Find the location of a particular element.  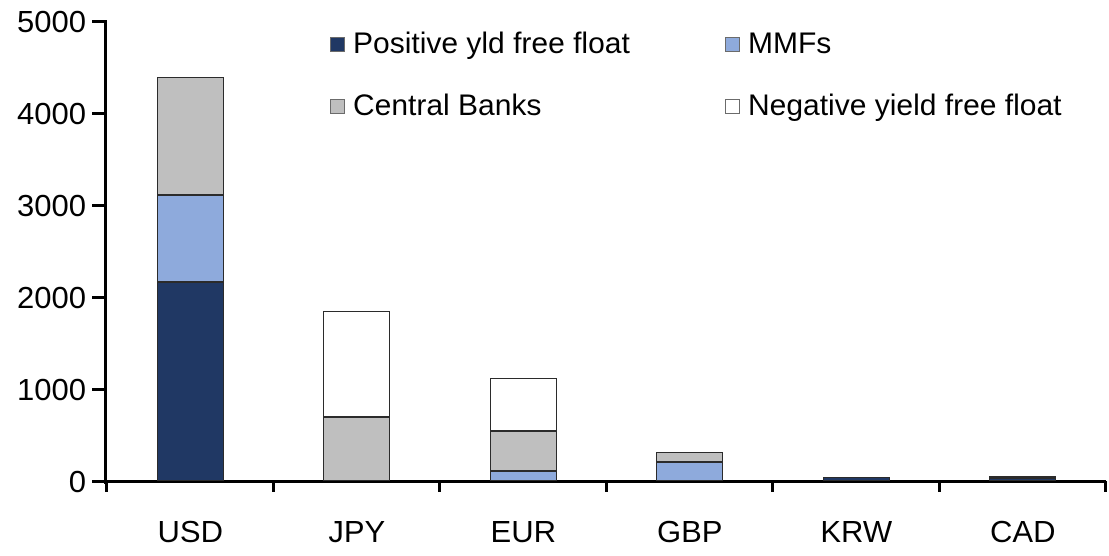

legend-label: Positive yld free float is located at coordinates (491, 43).